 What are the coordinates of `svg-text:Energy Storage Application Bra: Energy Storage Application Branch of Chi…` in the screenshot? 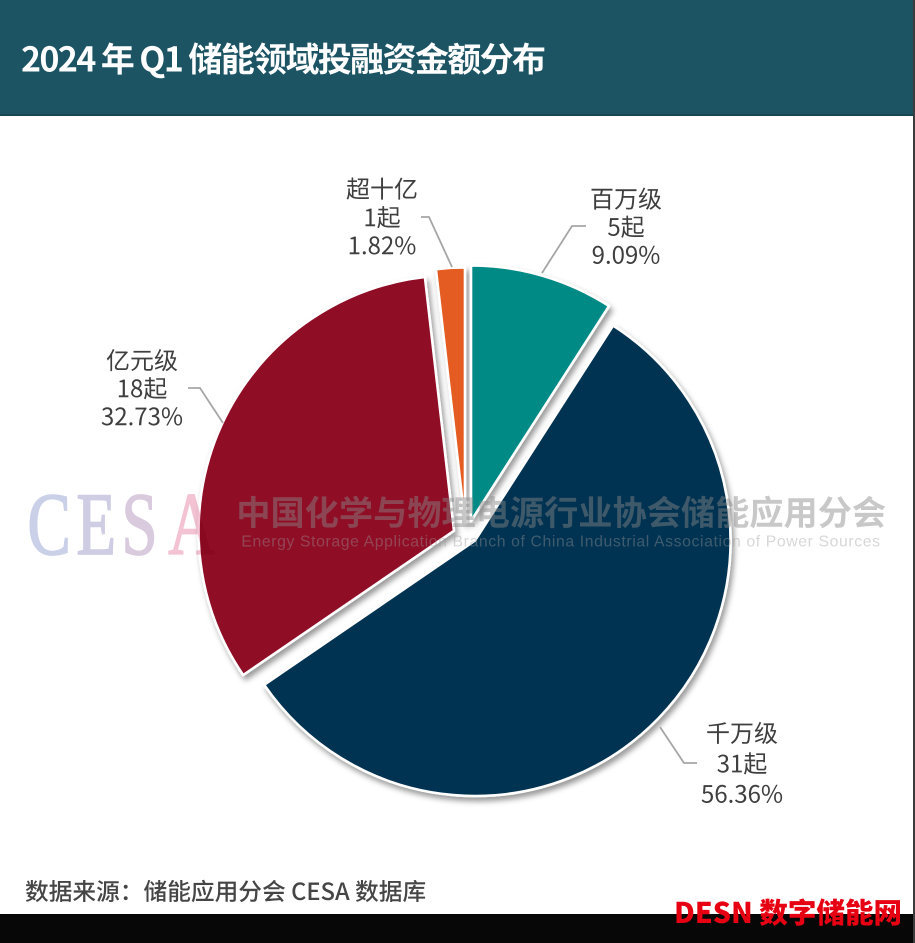 It's located at (560, 542).